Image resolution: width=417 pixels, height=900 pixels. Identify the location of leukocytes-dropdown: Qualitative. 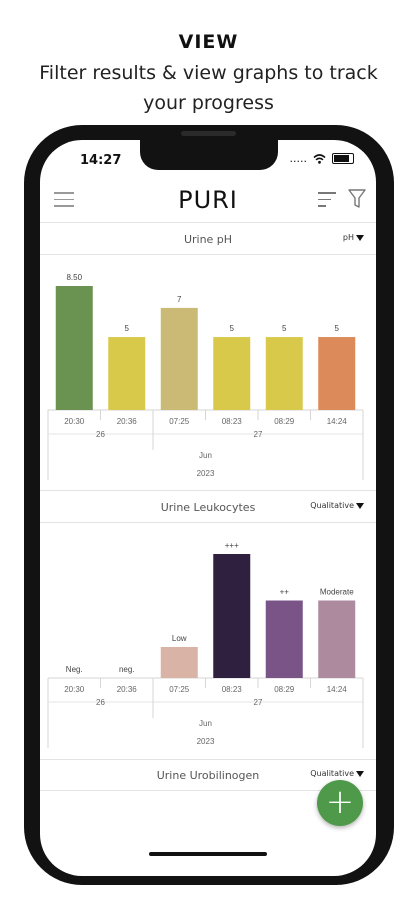
(337, 505).